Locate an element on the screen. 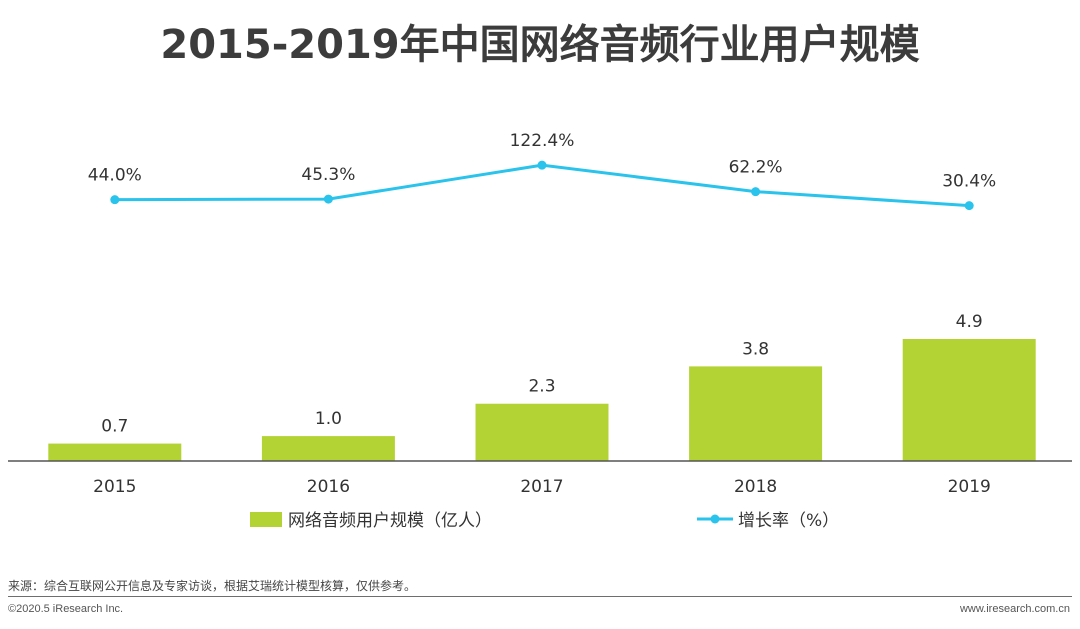 The height and width of the screenshot is (629, 1080). website-link: www.iresearch.com.cn is located at coordinates (1014, 609).